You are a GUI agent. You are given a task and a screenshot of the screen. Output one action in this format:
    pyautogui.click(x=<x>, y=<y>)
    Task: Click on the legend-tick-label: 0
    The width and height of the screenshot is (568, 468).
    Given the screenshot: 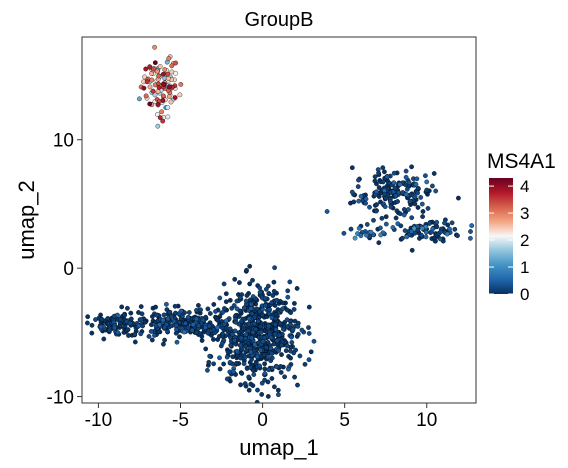 What is the action you would take?
    pyautogui.click(x=524, y=294)
    